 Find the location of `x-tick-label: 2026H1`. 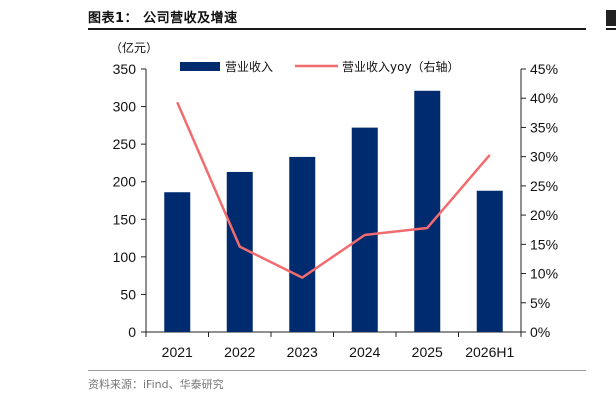

x-tick-label: 2026H1 is located at coordinates (489, 352).